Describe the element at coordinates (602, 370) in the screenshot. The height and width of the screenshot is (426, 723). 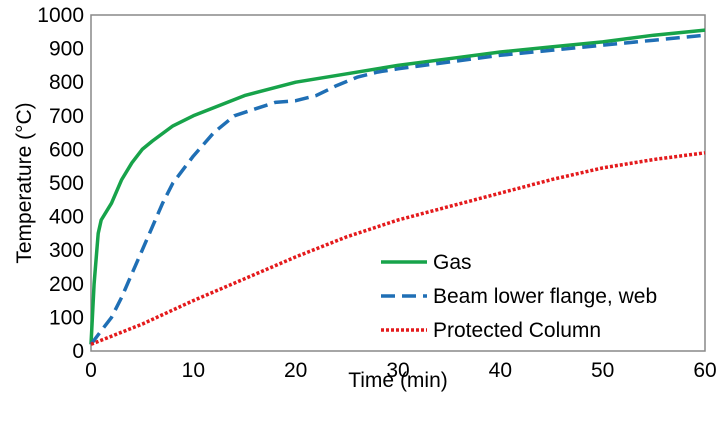
I see `x-tick-label: 50` at that location.